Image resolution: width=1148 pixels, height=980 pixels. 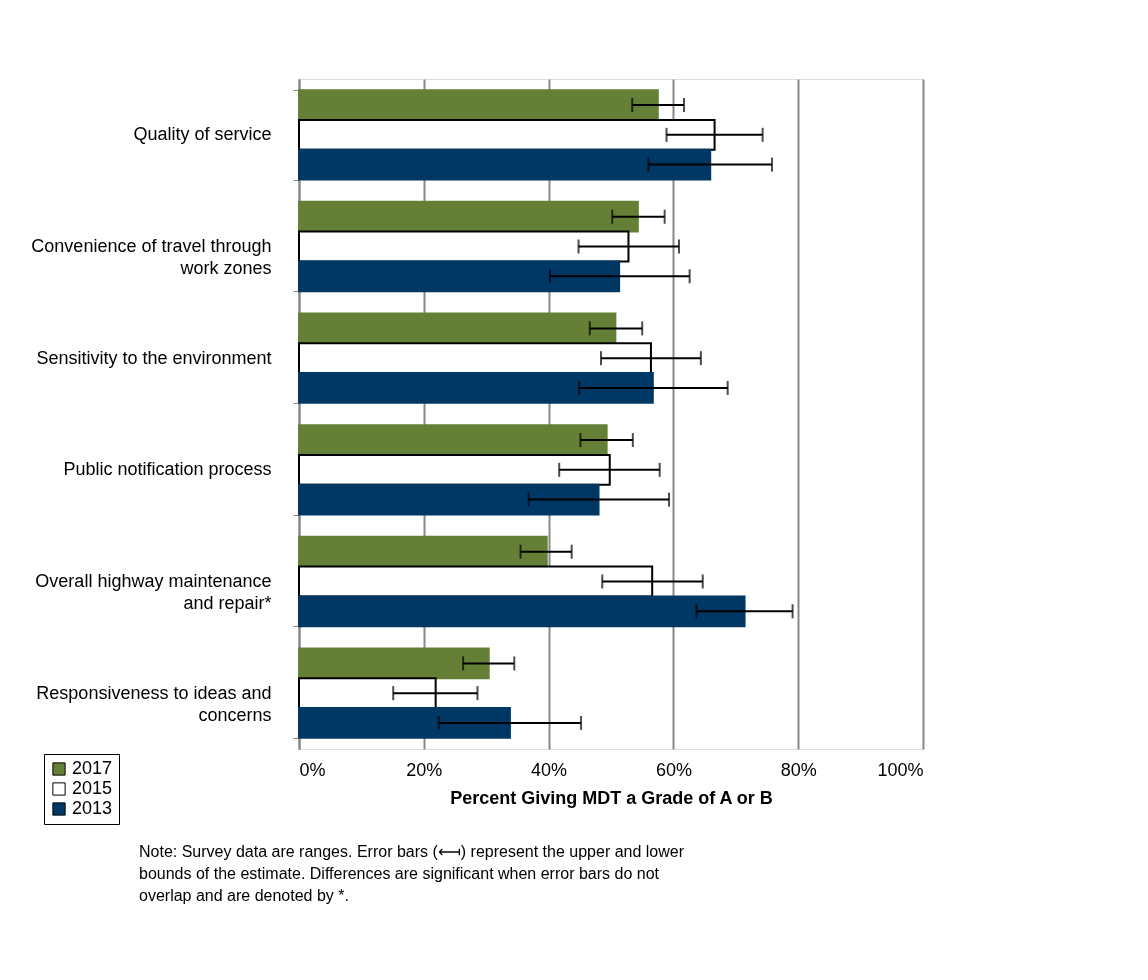 I want to click on x-tick-label: 60%, so click(x=673, y=769).